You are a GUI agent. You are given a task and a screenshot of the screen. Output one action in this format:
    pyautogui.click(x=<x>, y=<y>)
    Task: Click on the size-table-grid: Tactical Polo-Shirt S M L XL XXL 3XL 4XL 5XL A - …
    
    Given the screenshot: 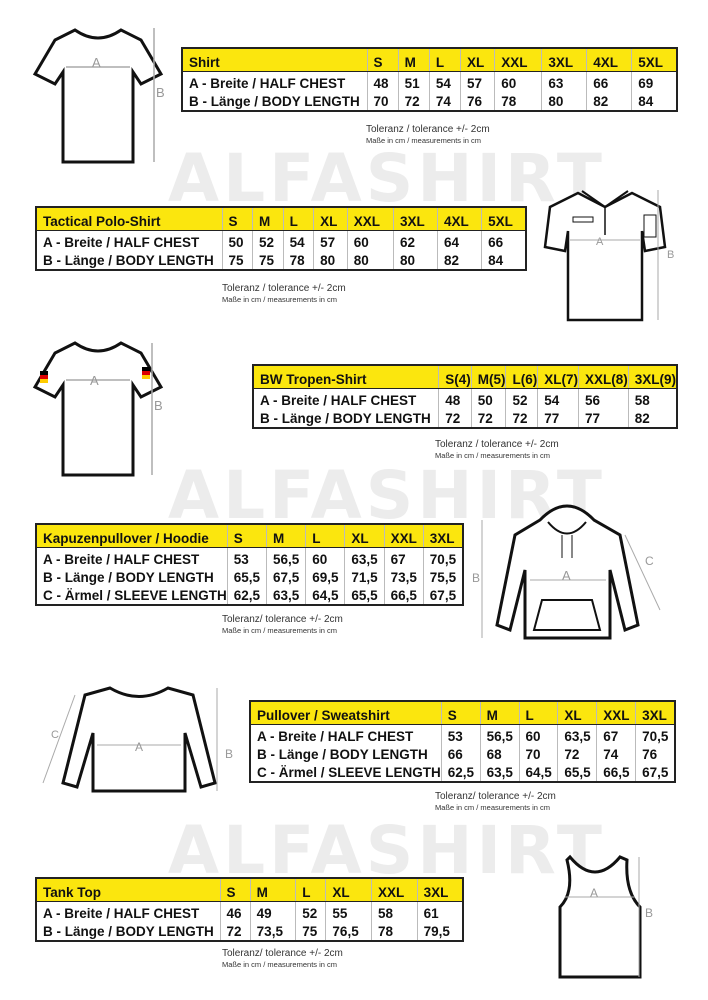 What is the action you would take?
    pyautogui.click(x=281, y=238)
    